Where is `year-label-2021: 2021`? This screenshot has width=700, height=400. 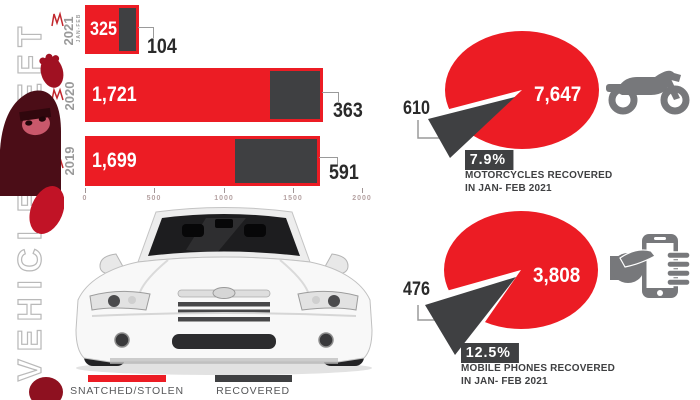
year-label-2021: 2021 is located at coordinates (68, 31).